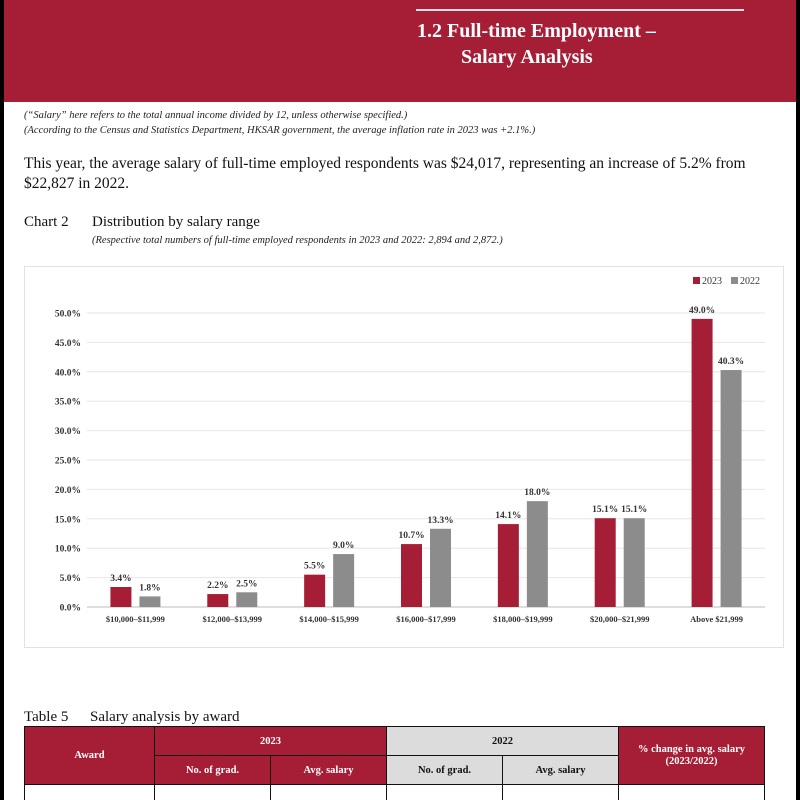 Image resolution: width=800 pixels, height=800 pixels. What do you see at coordinates (537, 493) in the screenshot?
I see `data-label: 18.0%` at bounding box center [537, 493].